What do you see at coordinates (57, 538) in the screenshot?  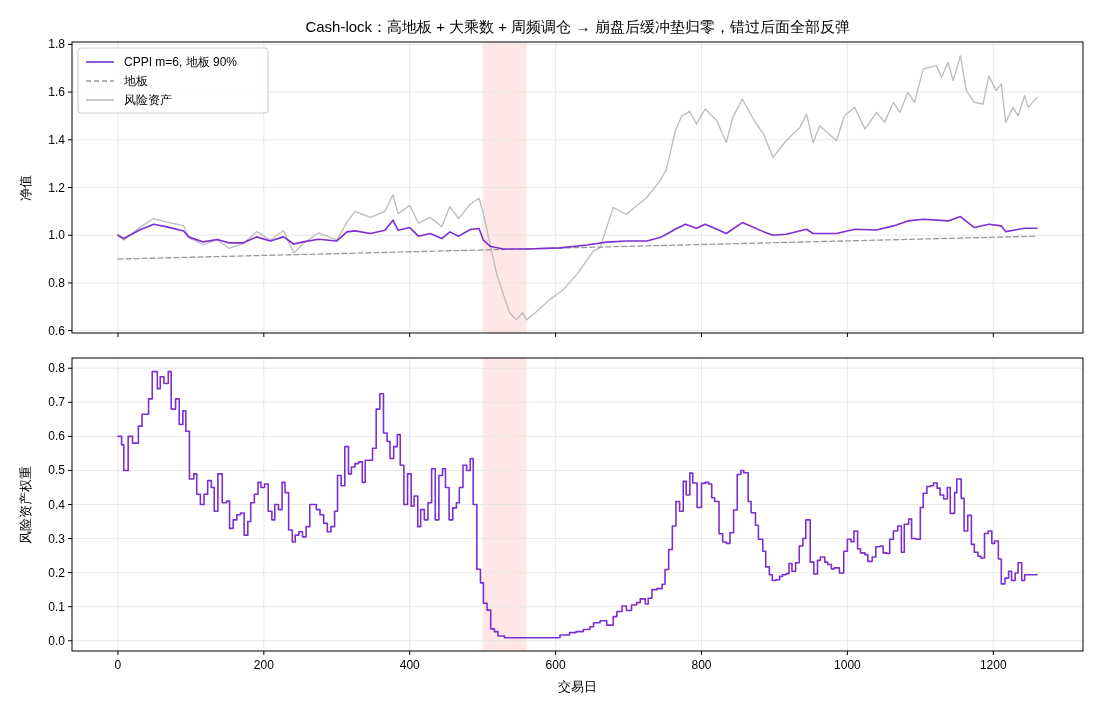 I see `y-tick-label: 0.3` at bounding box center [57, 538].